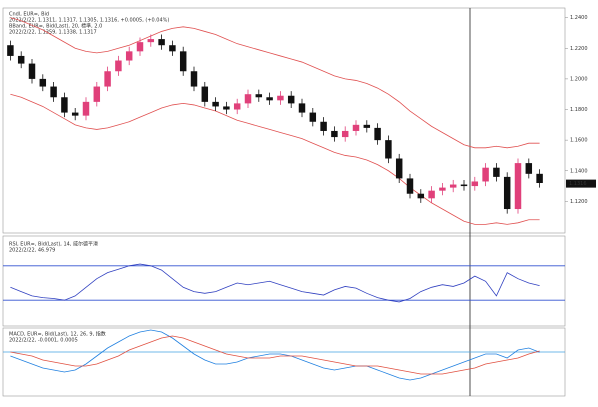  What do you see at coordinates (53, 33) in the screenshot?
I see `legend-text: 2022/2/22, 1.1359, 1.1338, 1.1317` at bounding box center [53, 33].